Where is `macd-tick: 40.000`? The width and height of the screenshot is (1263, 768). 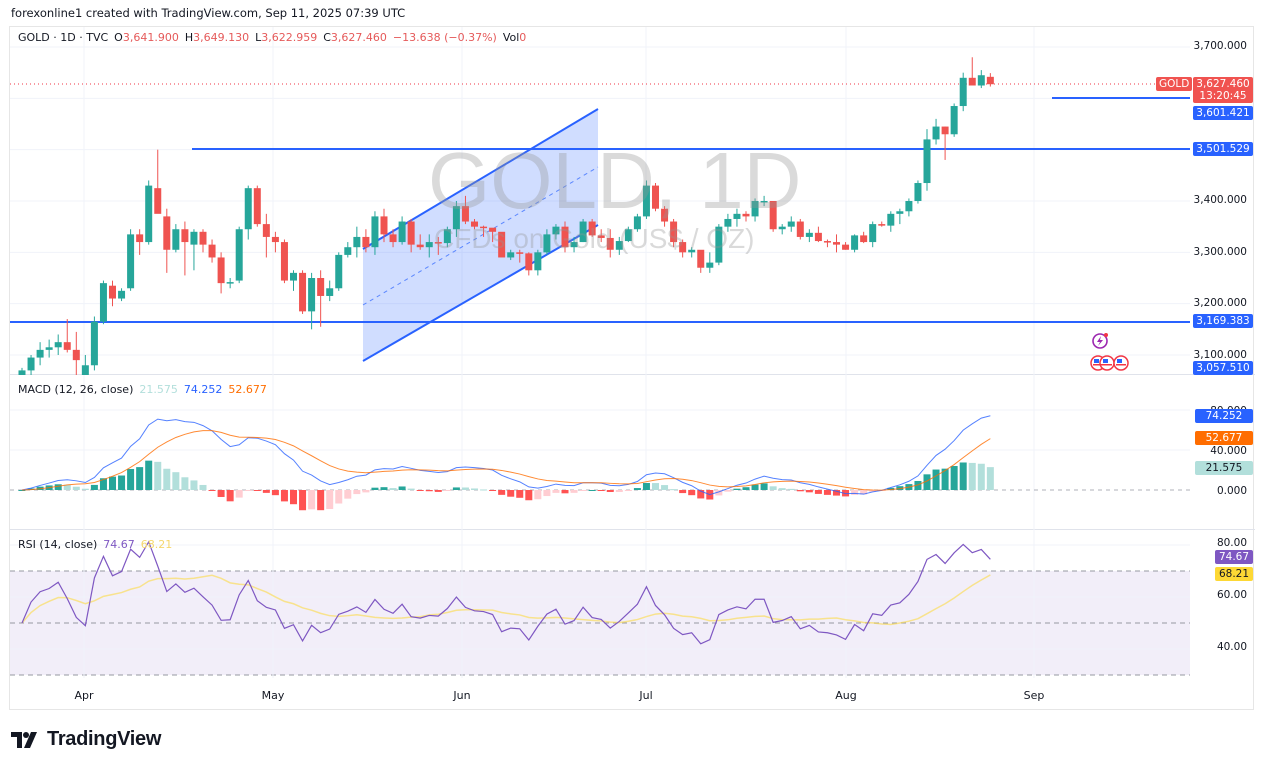 macd-tick: 40.000 is located at coordinates (1228, 451).